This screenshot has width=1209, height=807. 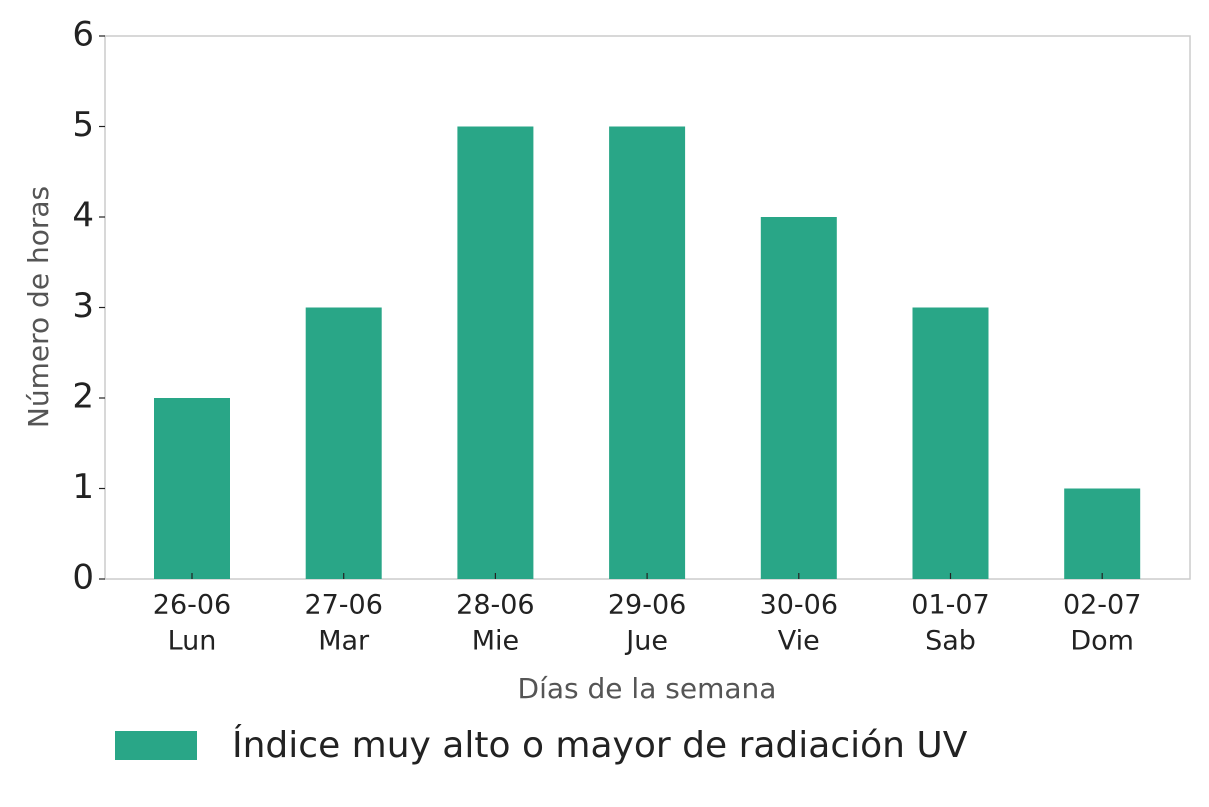 I want to click on y-tick-label: 2, so click(x=83, y=397).